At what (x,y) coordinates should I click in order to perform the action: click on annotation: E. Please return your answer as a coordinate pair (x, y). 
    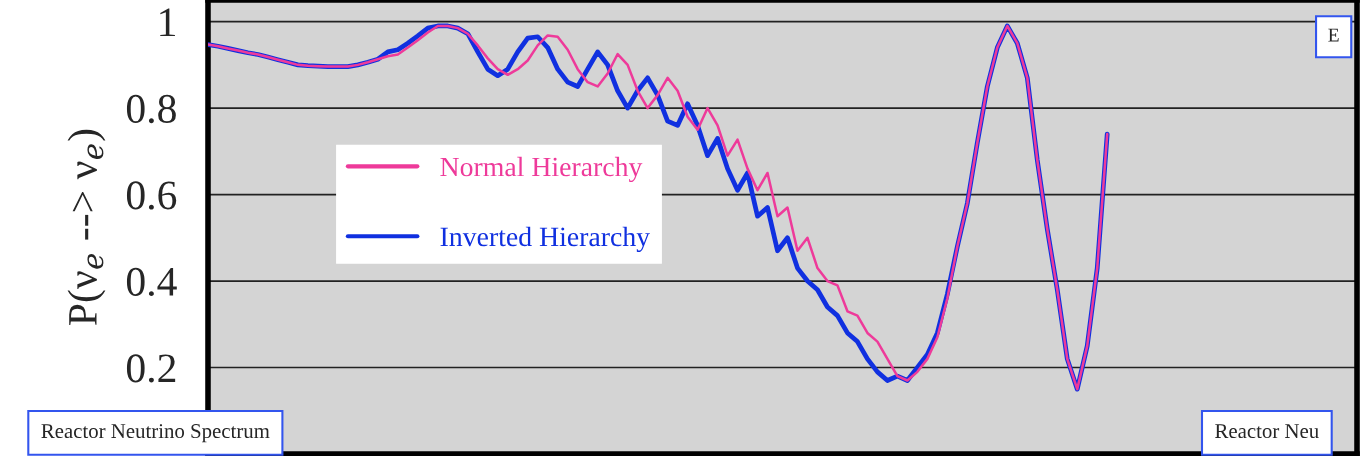
    Looking at the image, I should click on (1333, 35).